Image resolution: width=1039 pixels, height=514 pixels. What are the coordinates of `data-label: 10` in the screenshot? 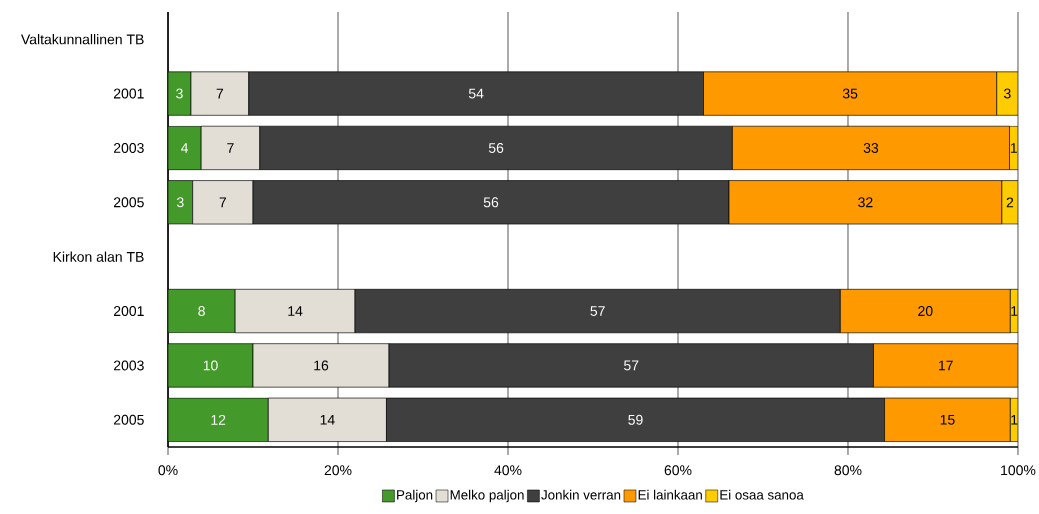 It's located at (210, 365).